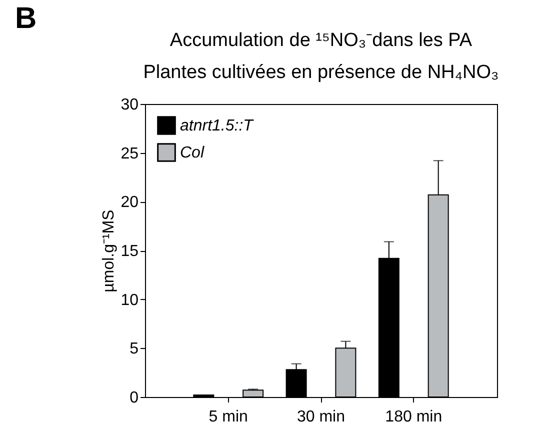 The width and height of the screenshot is (560, 438). What do you see at coordinates (413, 417) in the screenshot?
I see `x-tick-label: 180 min` at bounding box center [413, 417].